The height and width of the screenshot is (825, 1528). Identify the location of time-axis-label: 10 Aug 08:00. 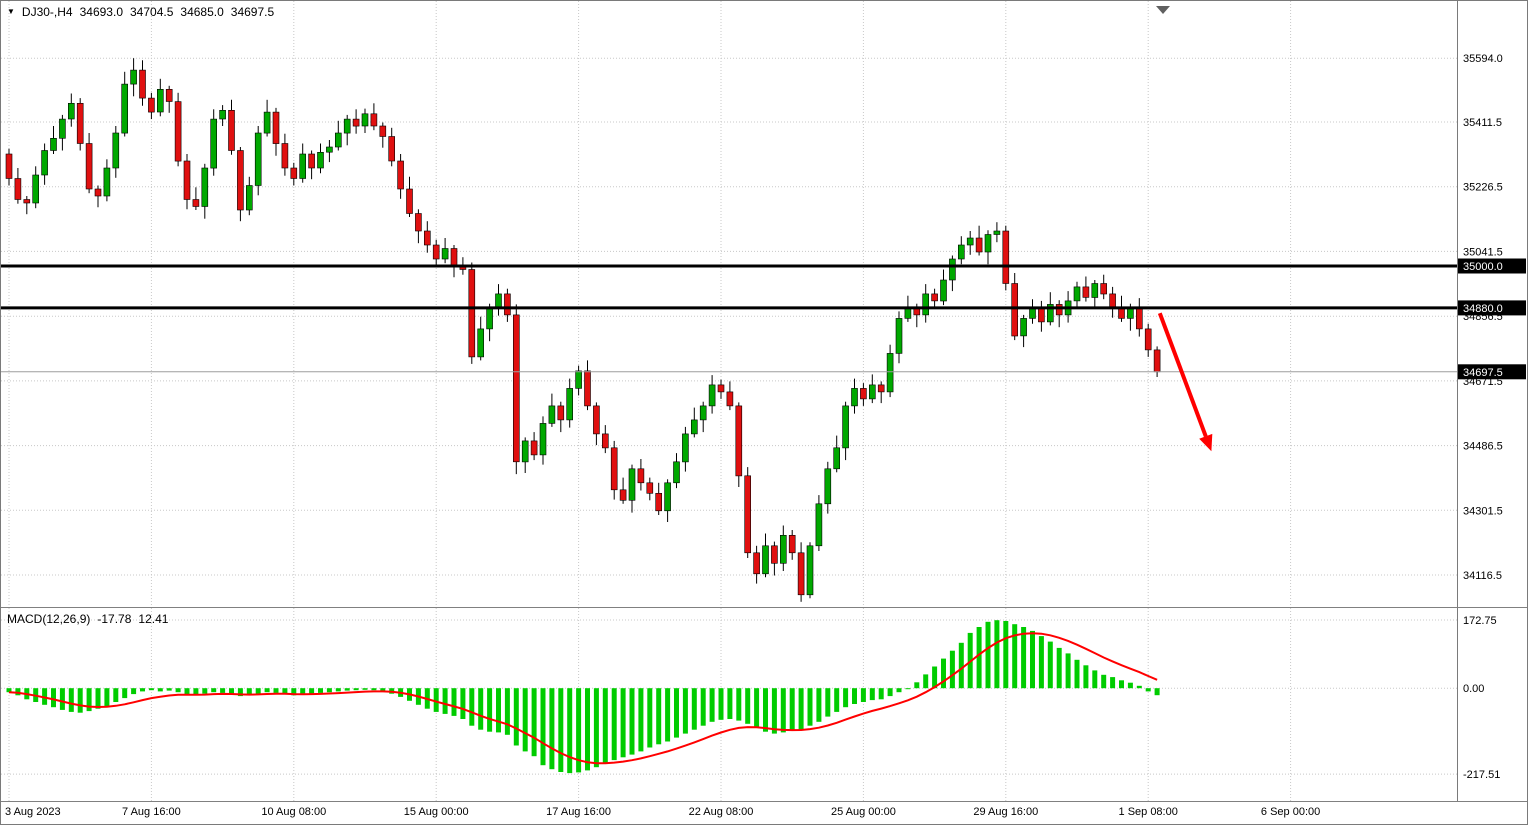
(294, 812).